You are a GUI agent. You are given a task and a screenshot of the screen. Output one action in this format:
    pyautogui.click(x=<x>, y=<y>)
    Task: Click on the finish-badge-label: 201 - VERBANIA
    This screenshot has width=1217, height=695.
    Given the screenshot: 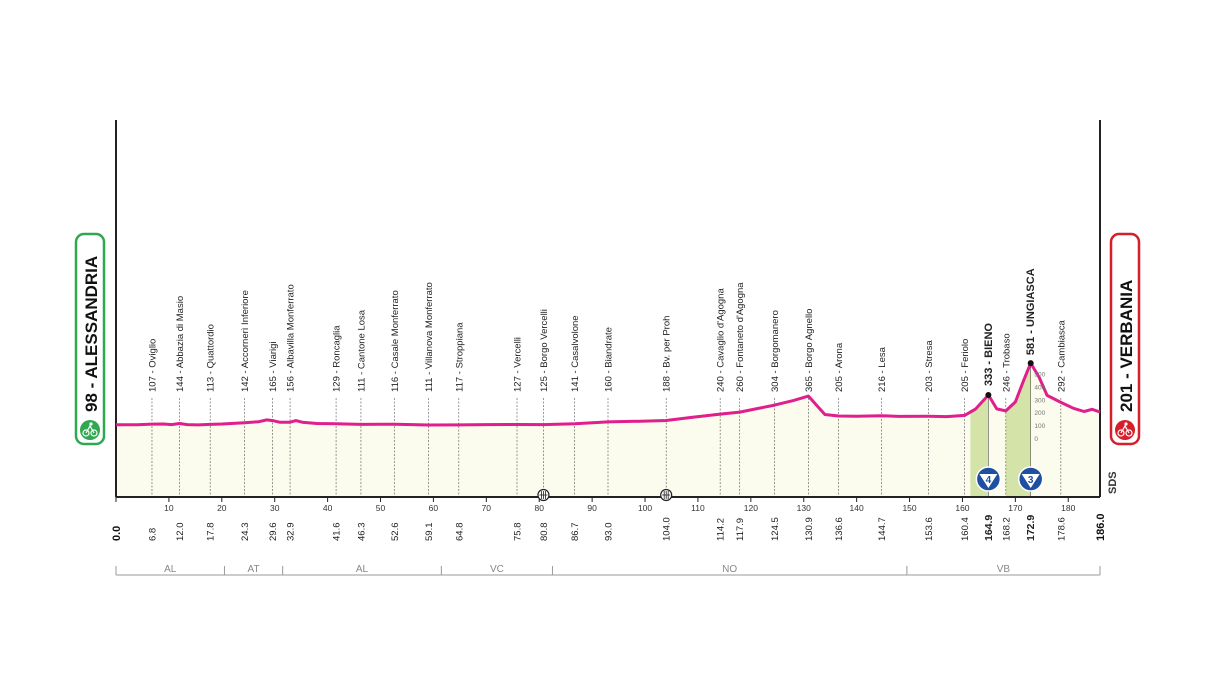 What is the action you would take?
    pyautogui.click(x=1126, y=346)
    